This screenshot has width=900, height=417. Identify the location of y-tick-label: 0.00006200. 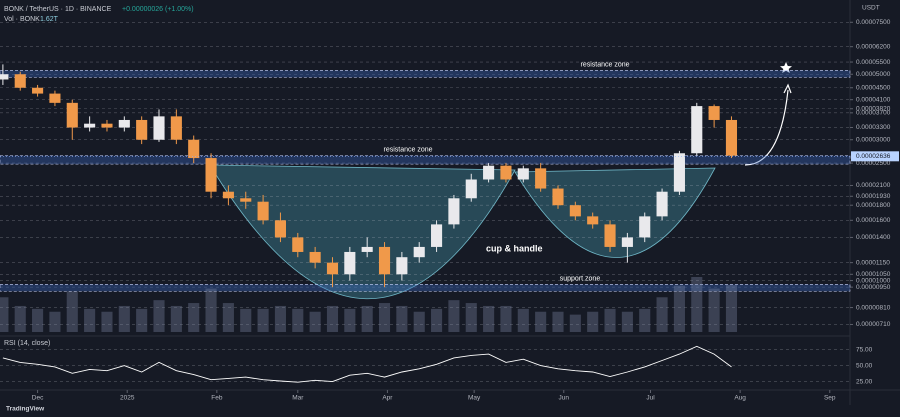
(873, 46).